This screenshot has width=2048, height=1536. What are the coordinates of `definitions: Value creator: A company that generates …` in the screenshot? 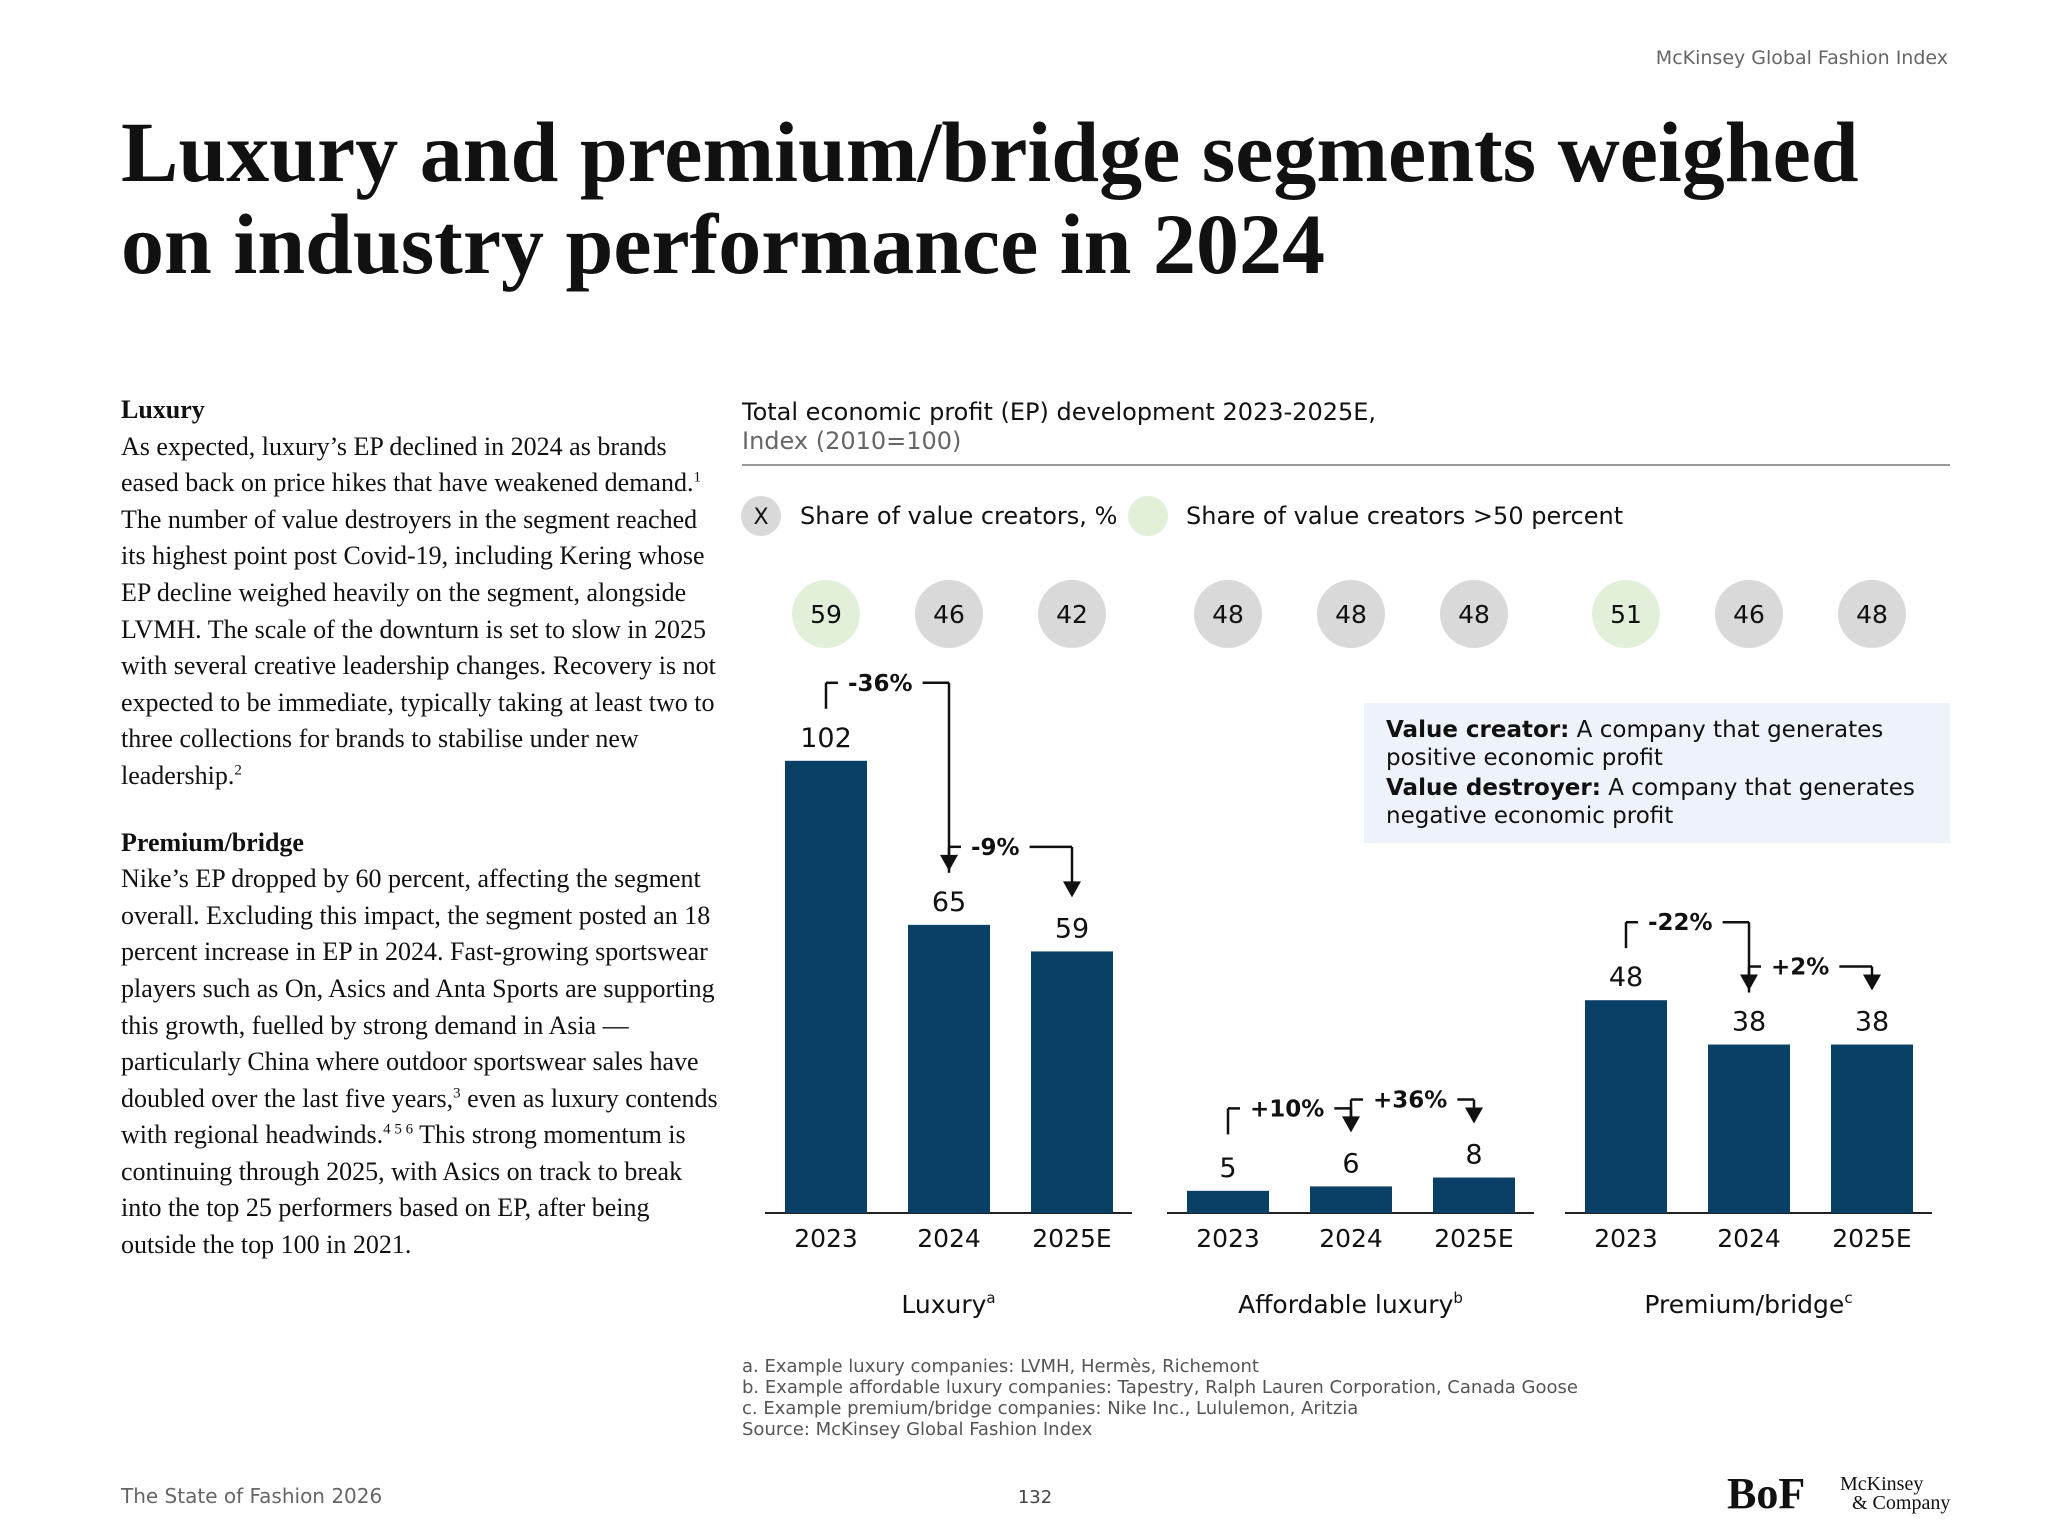 It's located at (1656, 774).